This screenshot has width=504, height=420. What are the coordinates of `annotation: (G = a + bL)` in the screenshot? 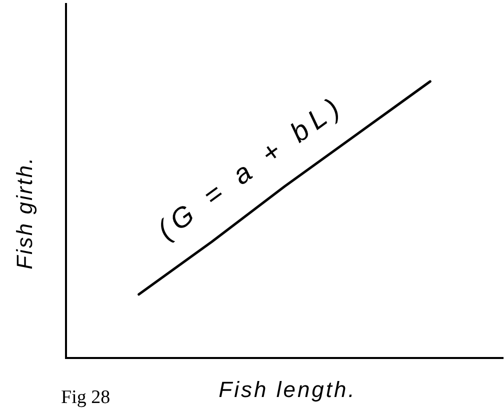 It's located at (251, 167).